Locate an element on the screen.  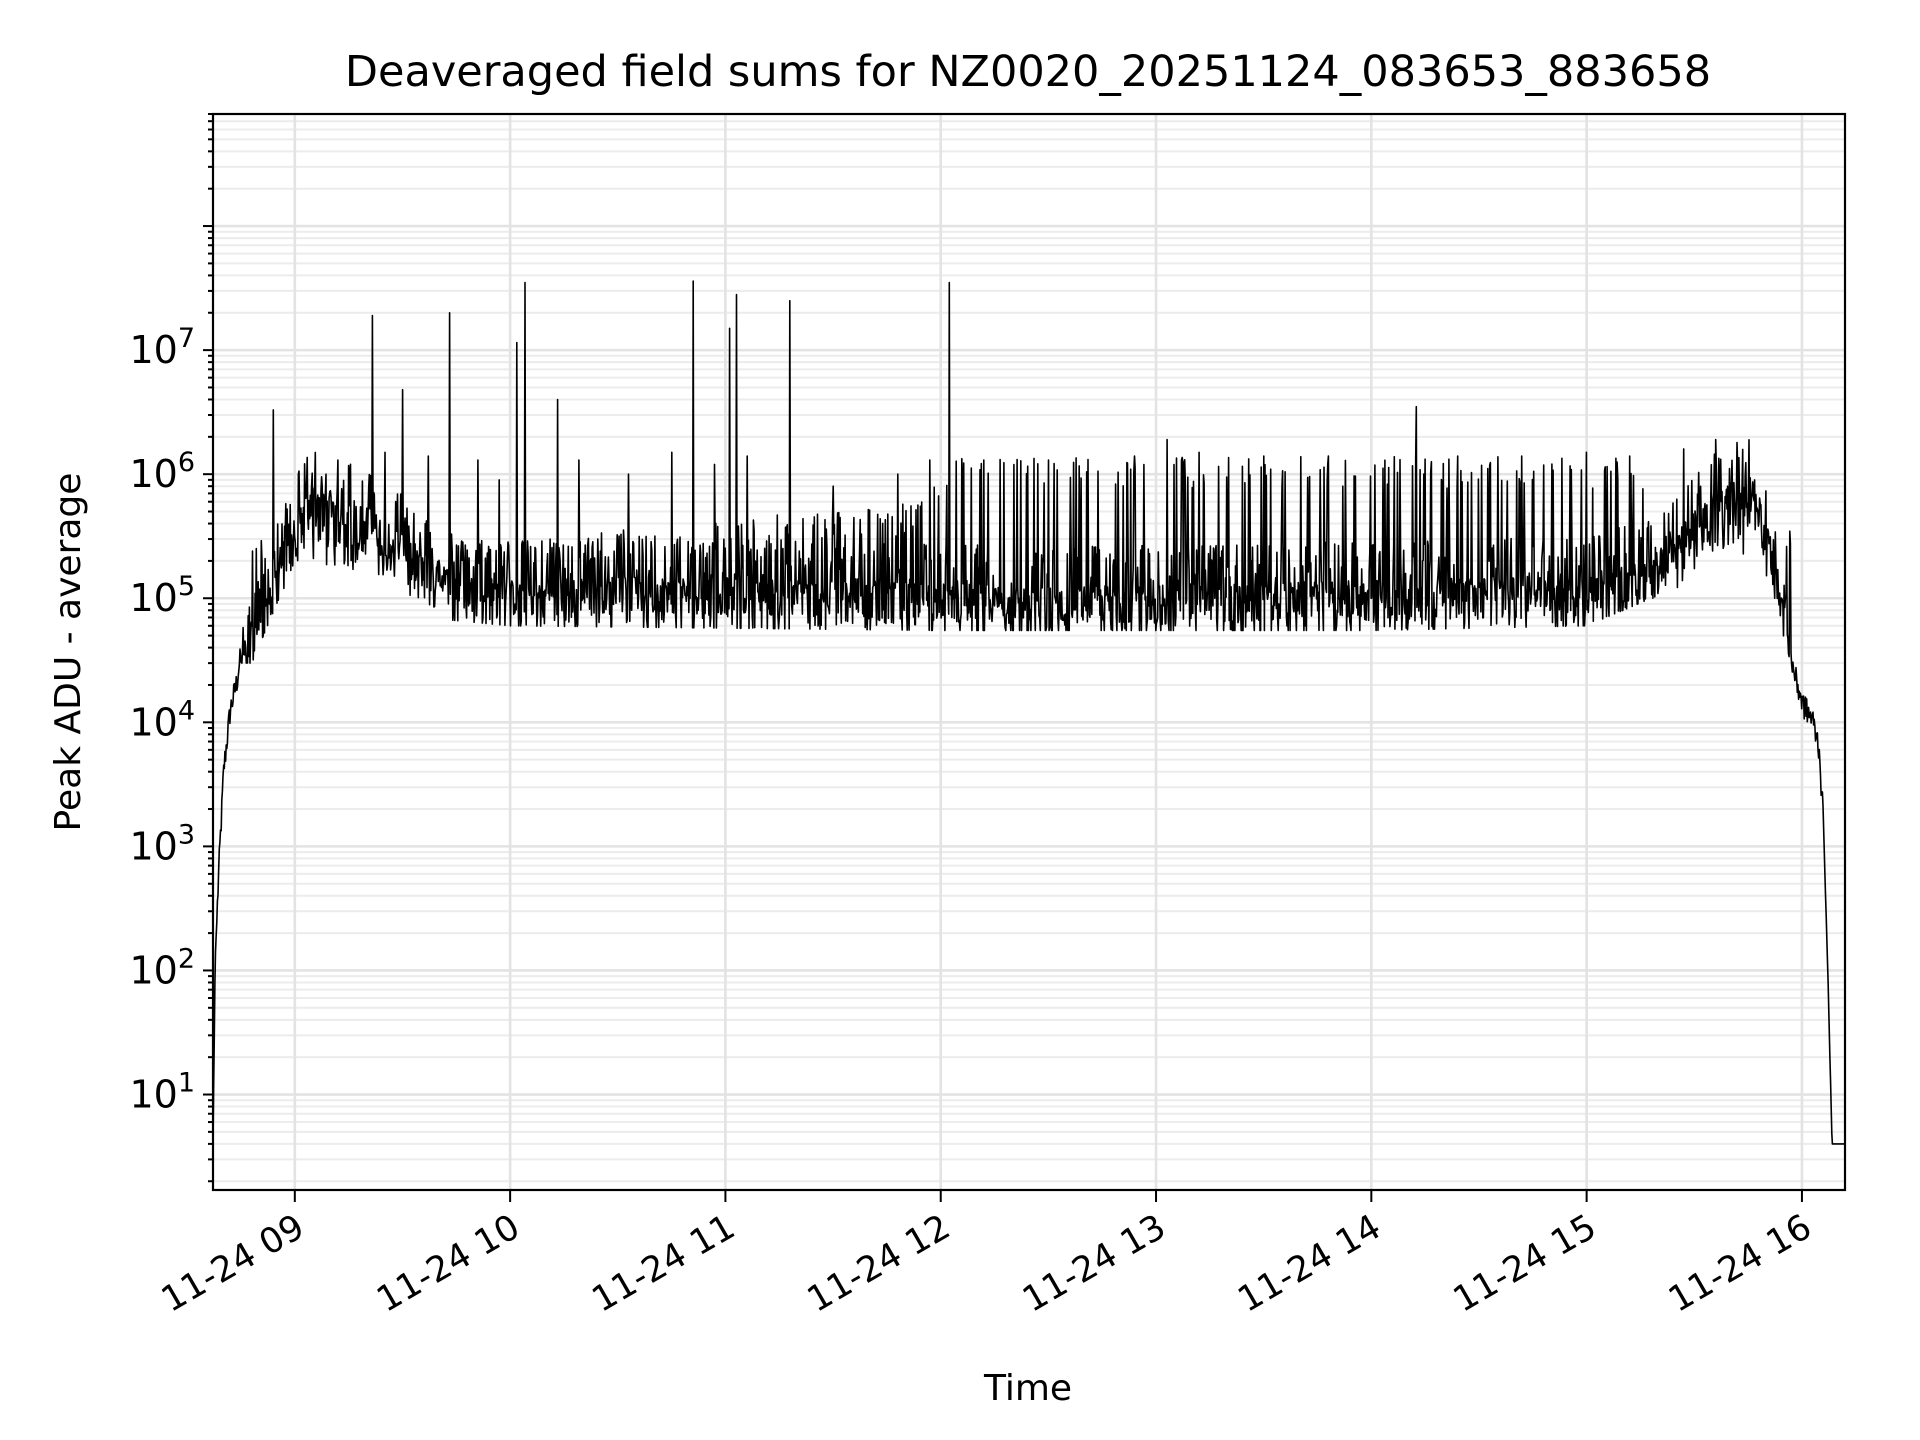
y-tick-exponent: 2 is located at coordinates (186, 958).